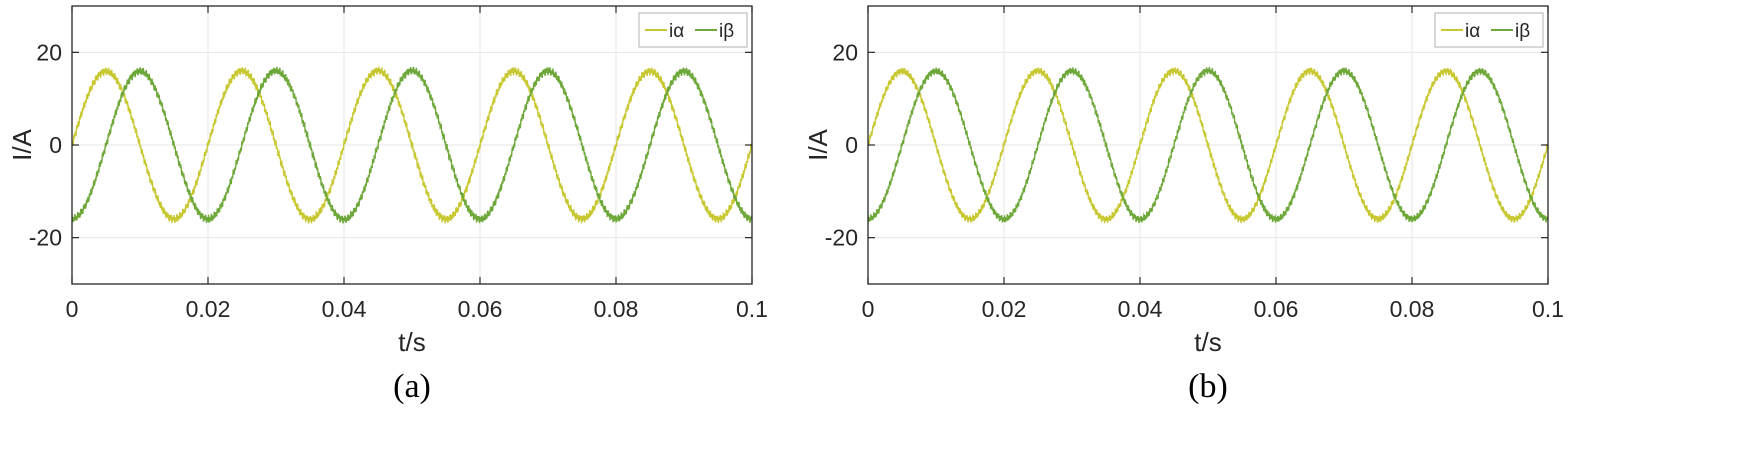  What do you see at coordinates (412, 386) in the screenshot?
I see `panel-caption: (a)` at bounding box center [412, 386].